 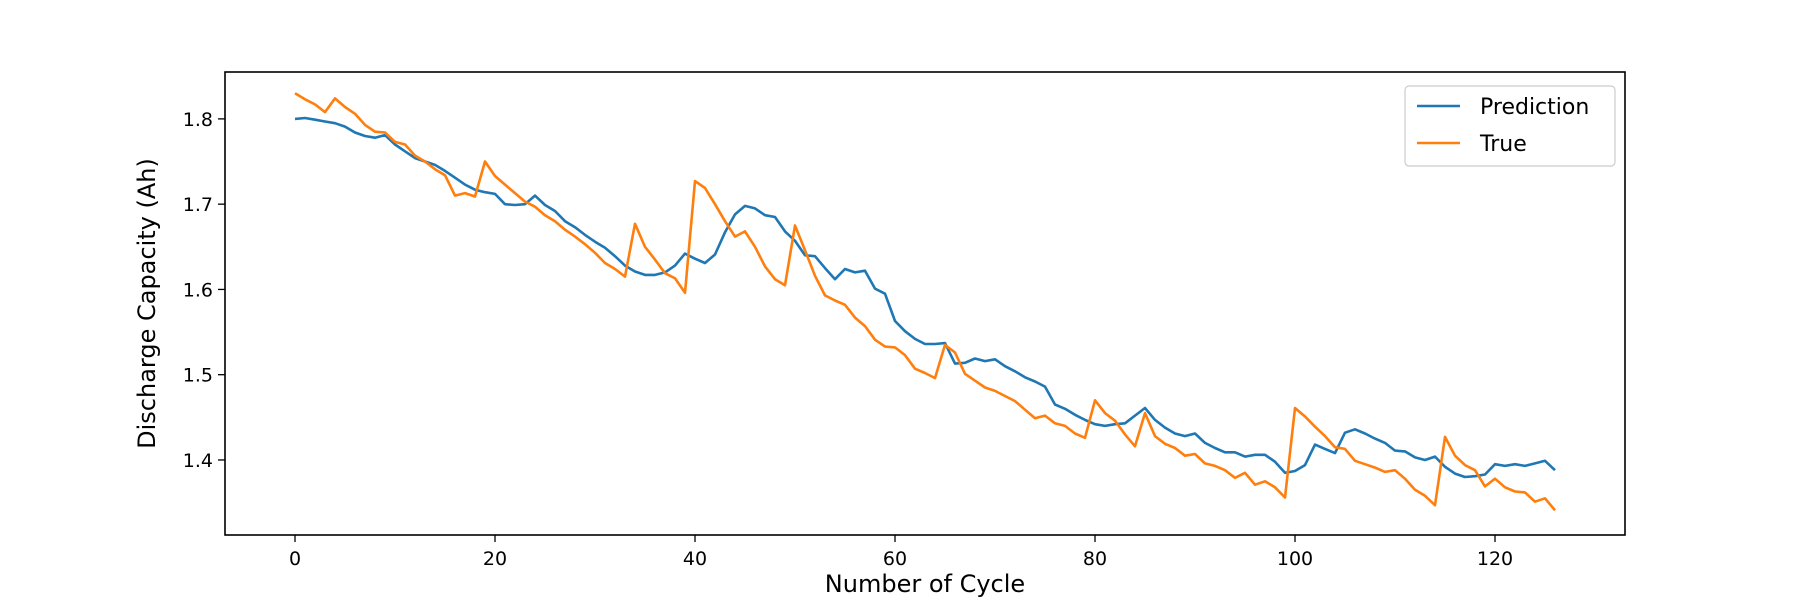 What do you see at coordinates (1495, 559) in the screenshot?
I see `x-tick-label: 120` at bounding box center [1495, 559].